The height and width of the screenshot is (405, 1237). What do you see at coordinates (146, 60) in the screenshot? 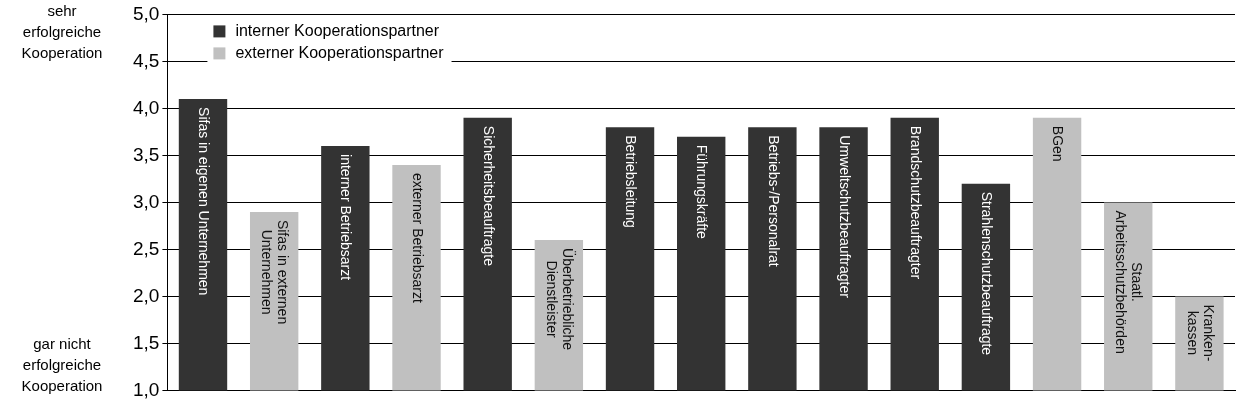
I see `y-tick-label: 4,5` at bounding box center [146, 60].